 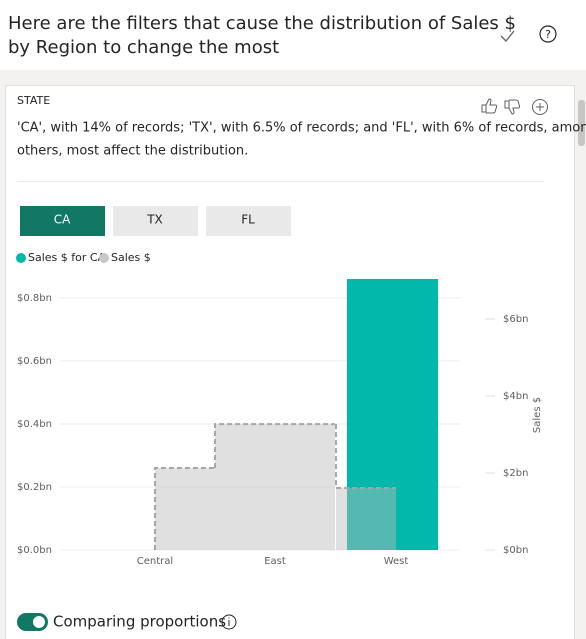 What do you see at coordinates (515, 319) in the screenshot?
I see `y2-tick-label: $6bn` at bounding box center [515, 319].